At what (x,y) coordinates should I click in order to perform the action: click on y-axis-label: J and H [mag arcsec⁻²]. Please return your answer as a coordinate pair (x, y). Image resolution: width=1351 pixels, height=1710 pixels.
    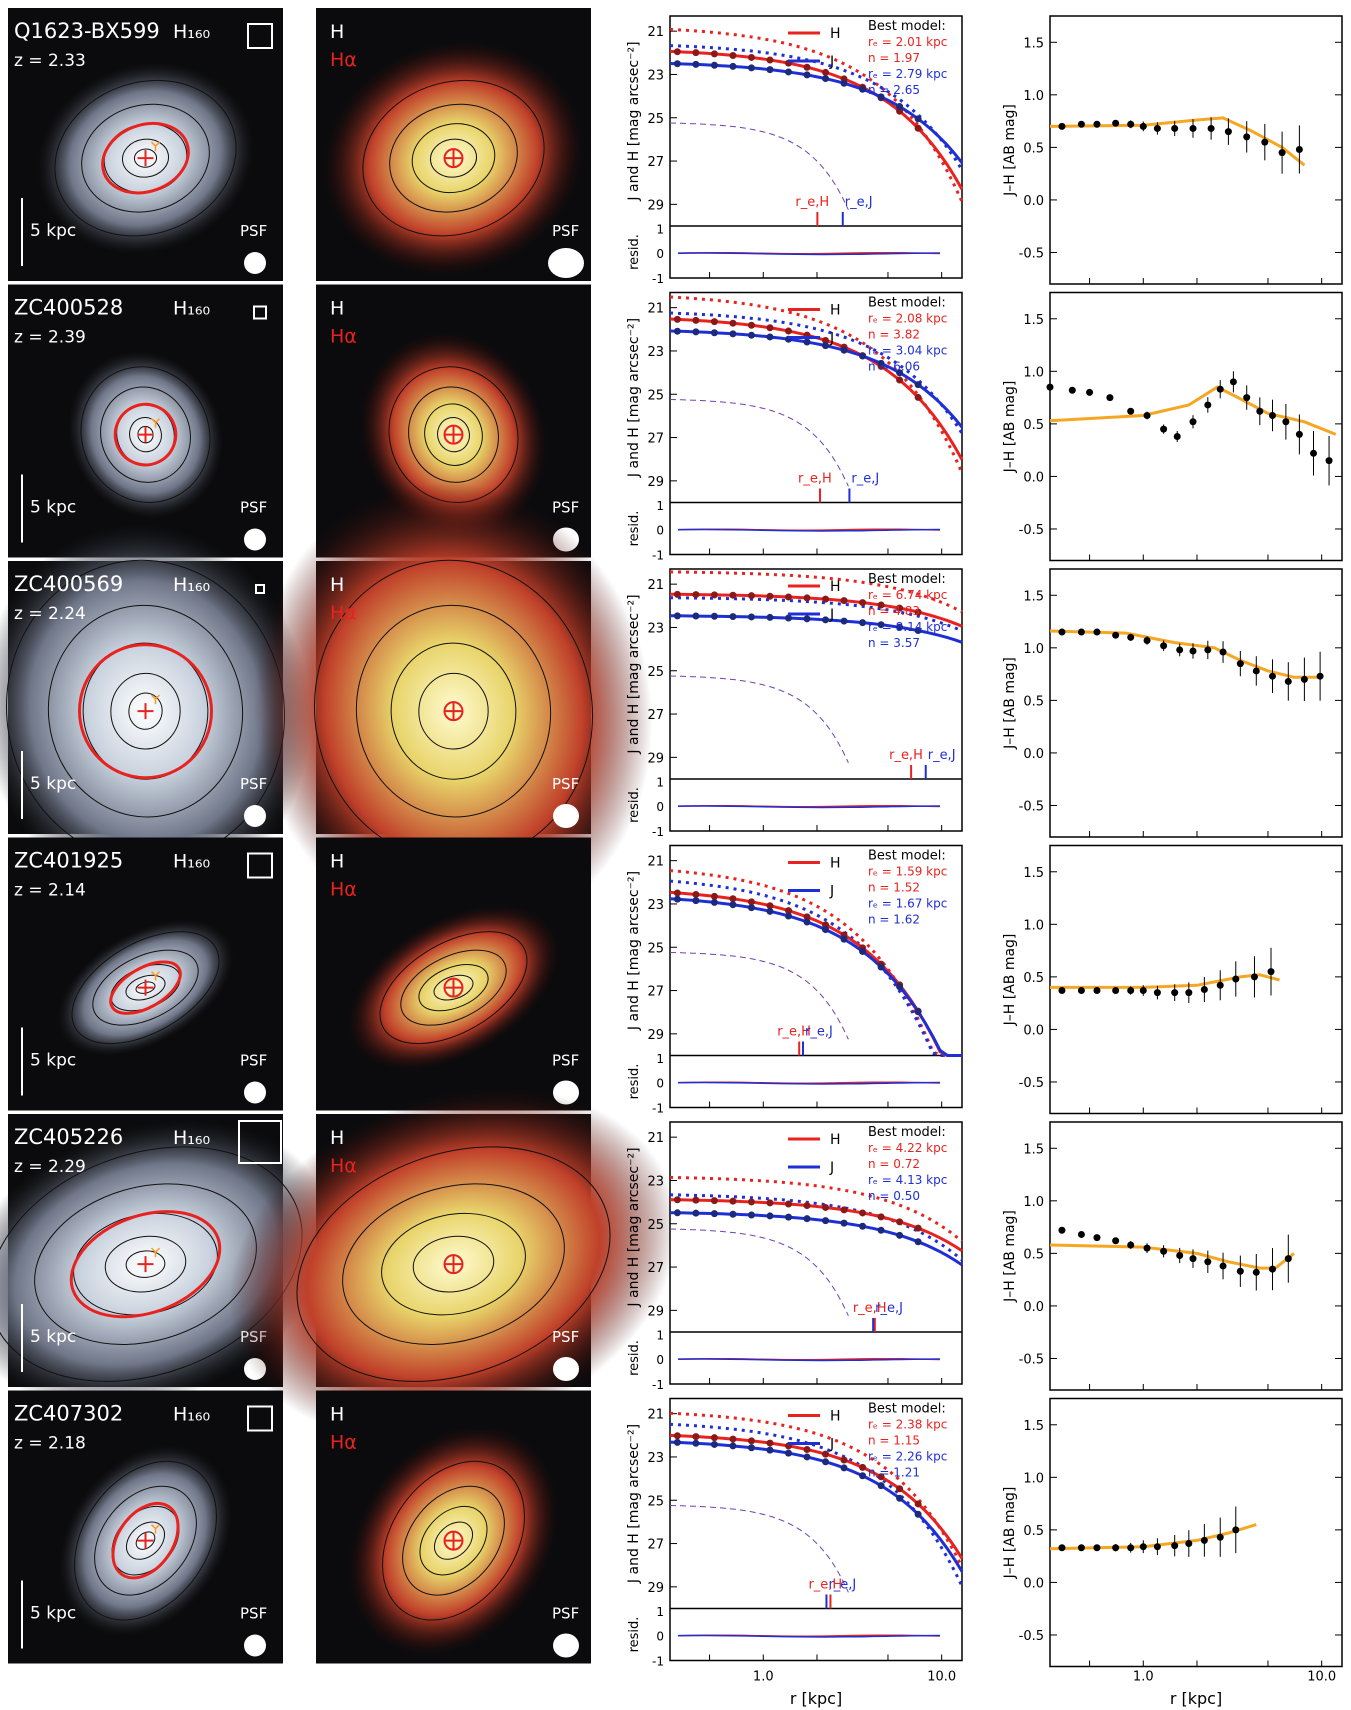
    Looking at the image, I should click on (634, 121).